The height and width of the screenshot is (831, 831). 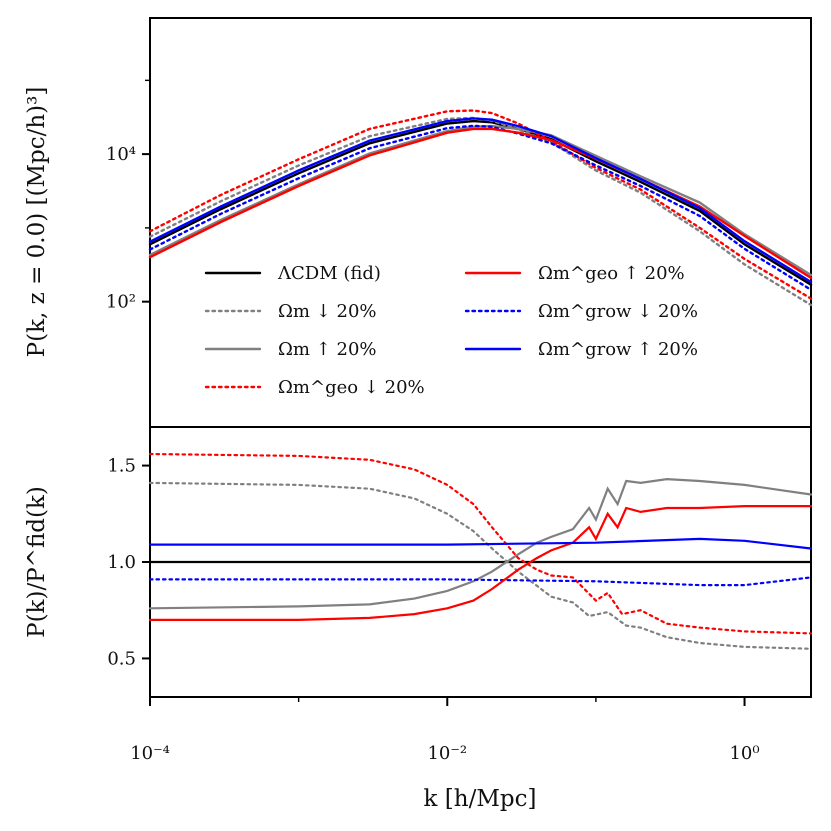 I want to click on legend-left-column: ΛCDM (fid) Ωm ↓ 20% Ωm ↑ 20% Ωm^geo ↓ 20%, so click(x=314, y=330).